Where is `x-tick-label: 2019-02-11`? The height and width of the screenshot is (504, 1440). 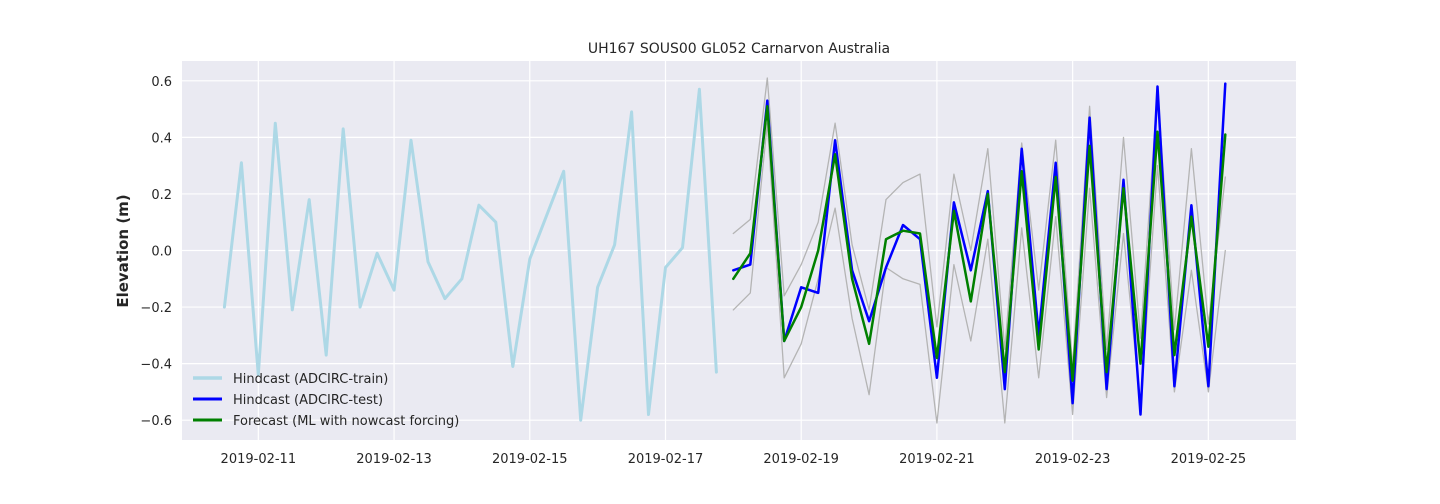
x-tick-label: 2019-02-11 is located at coordinates (259, 459).